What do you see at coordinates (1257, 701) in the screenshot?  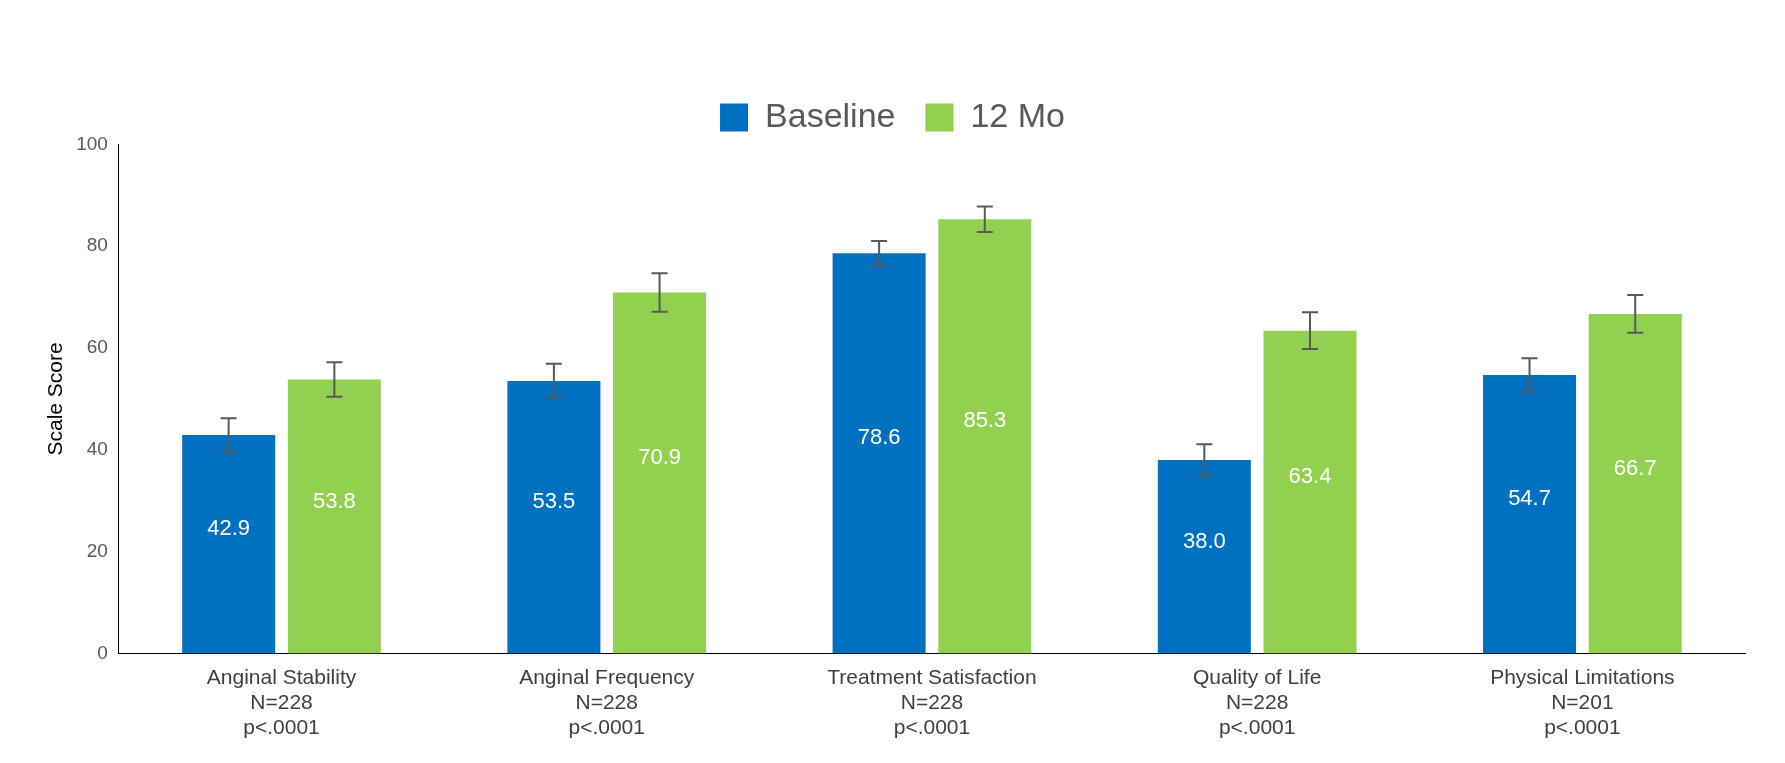 I see `x-tick-label: Quality of Life N=228 p<.0001` at bounding box center [1257, 701].